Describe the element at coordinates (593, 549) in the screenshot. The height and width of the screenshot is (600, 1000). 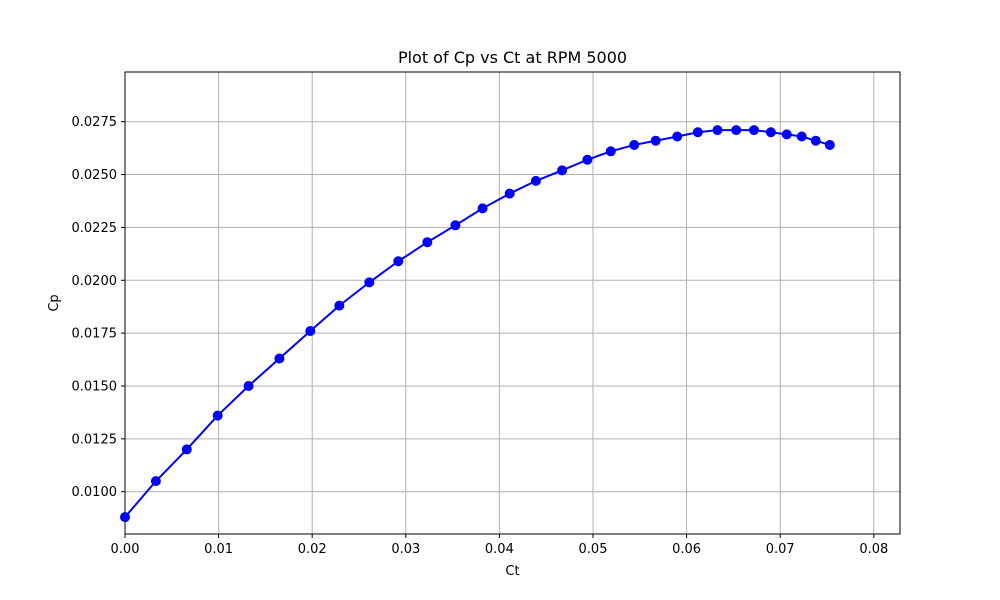
I see `x-tick-label: 0.05` at that location.